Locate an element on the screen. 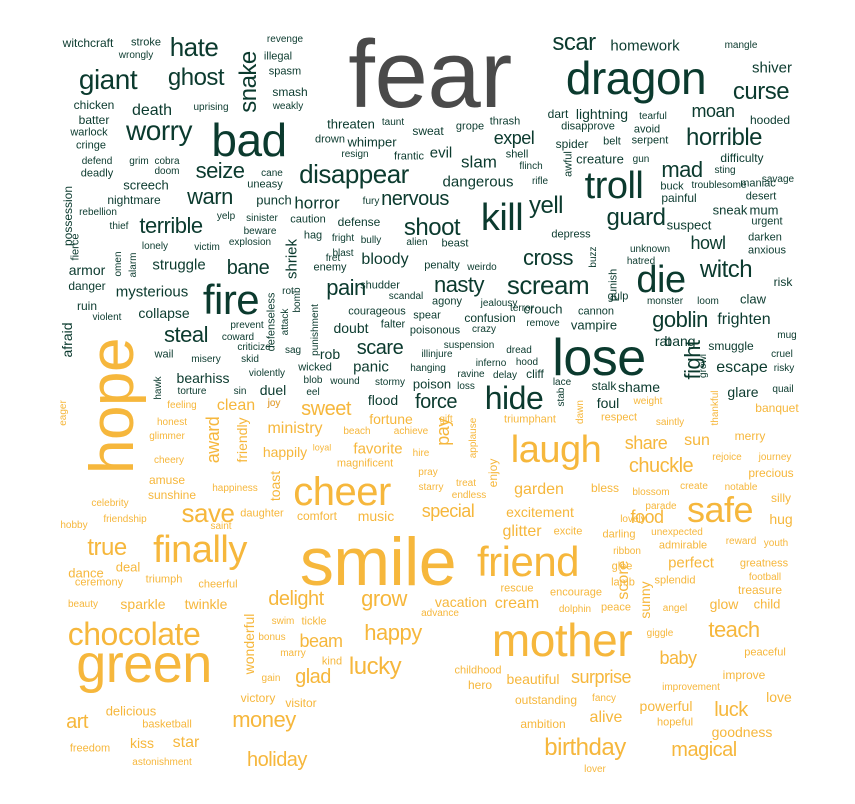 Image resolution: width=855 pixels, height=804 pixels. word-revenge: revenge is located at coordinates (285, 39).